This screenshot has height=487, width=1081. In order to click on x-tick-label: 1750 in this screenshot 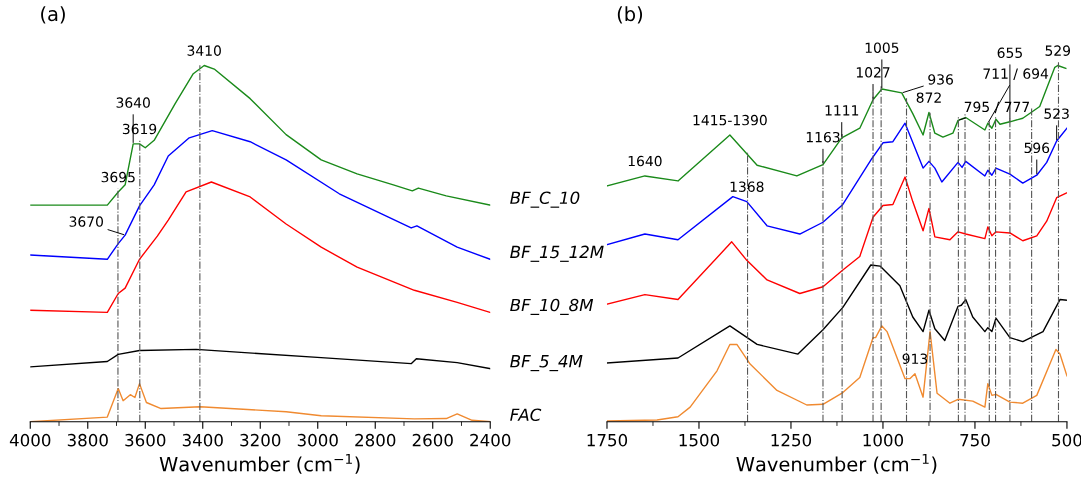, I will do `click(607, 440)`.